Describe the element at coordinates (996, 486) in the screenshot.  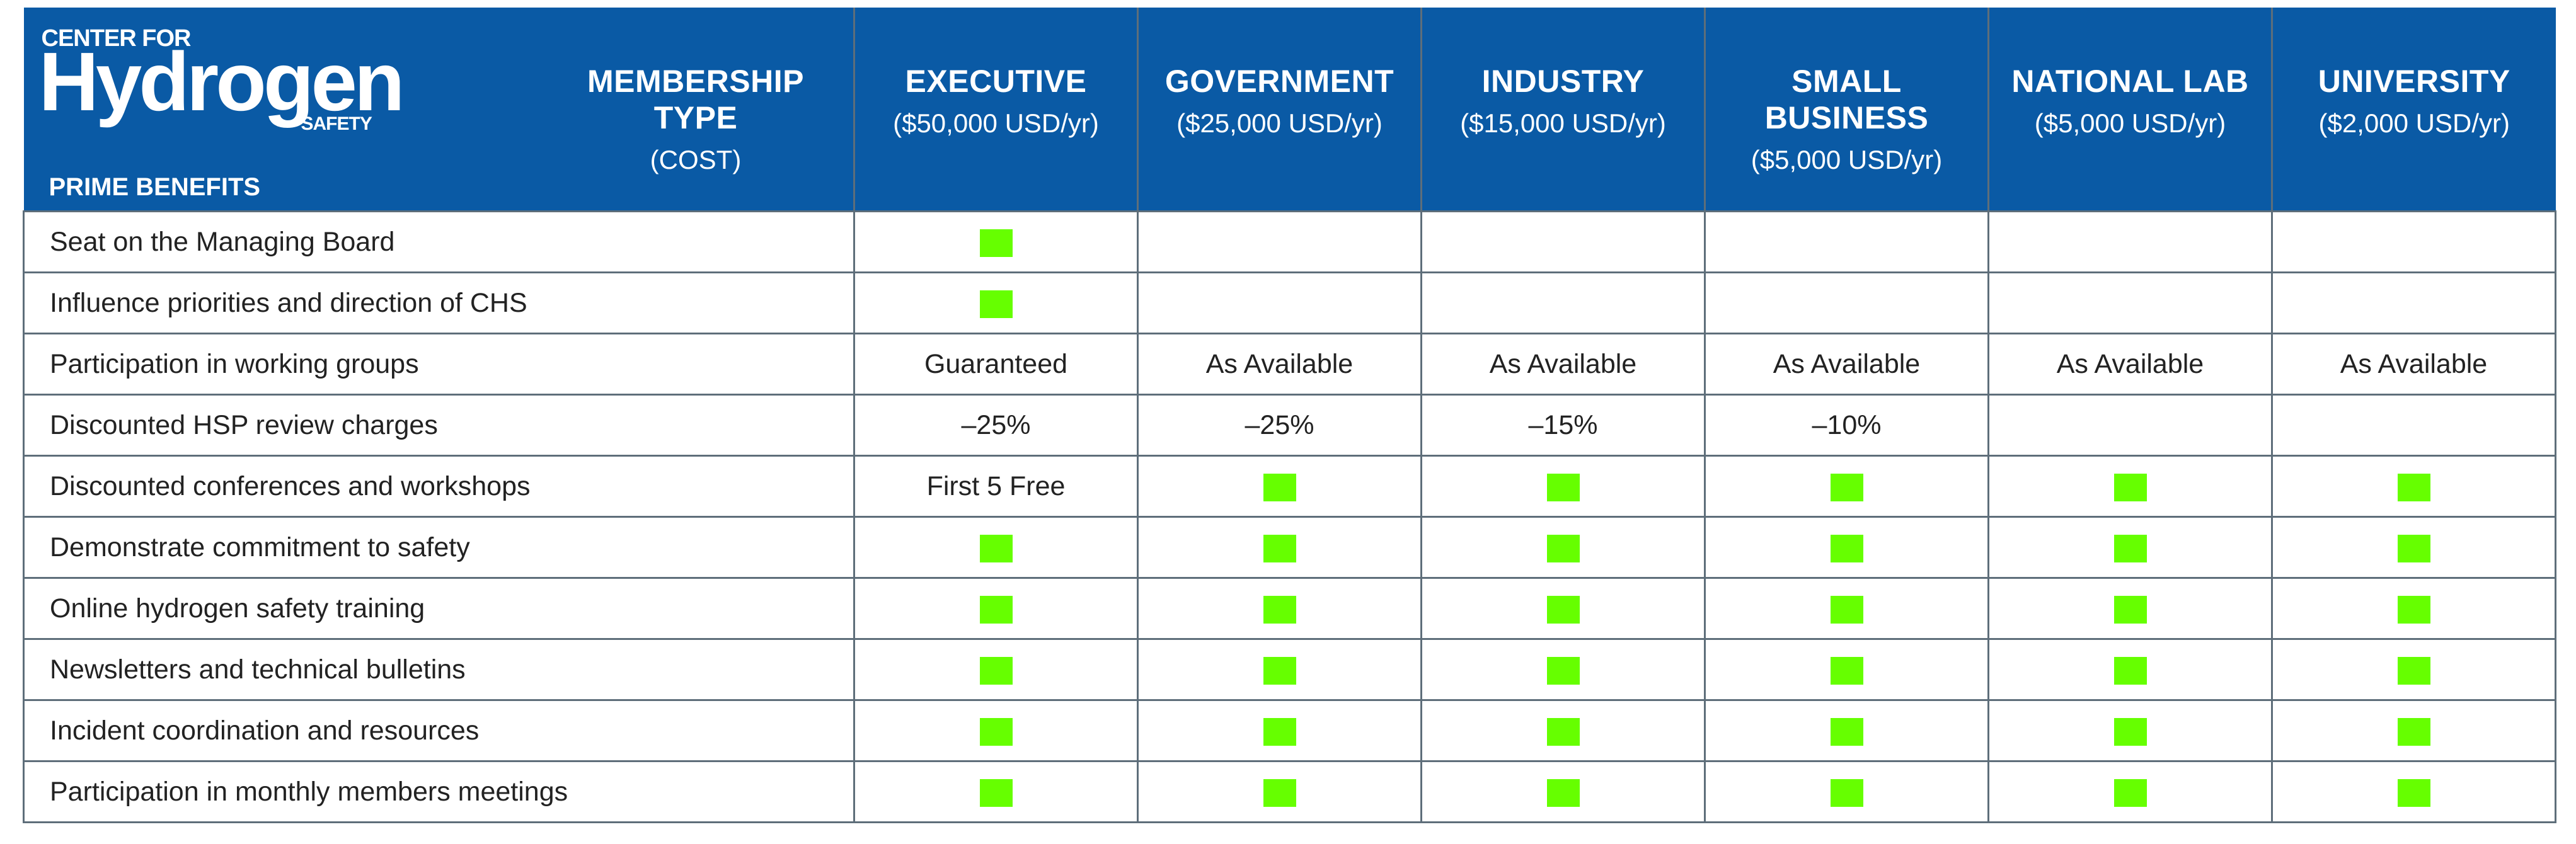
I see `benefit-value-cell: First 5 Free` at that location.